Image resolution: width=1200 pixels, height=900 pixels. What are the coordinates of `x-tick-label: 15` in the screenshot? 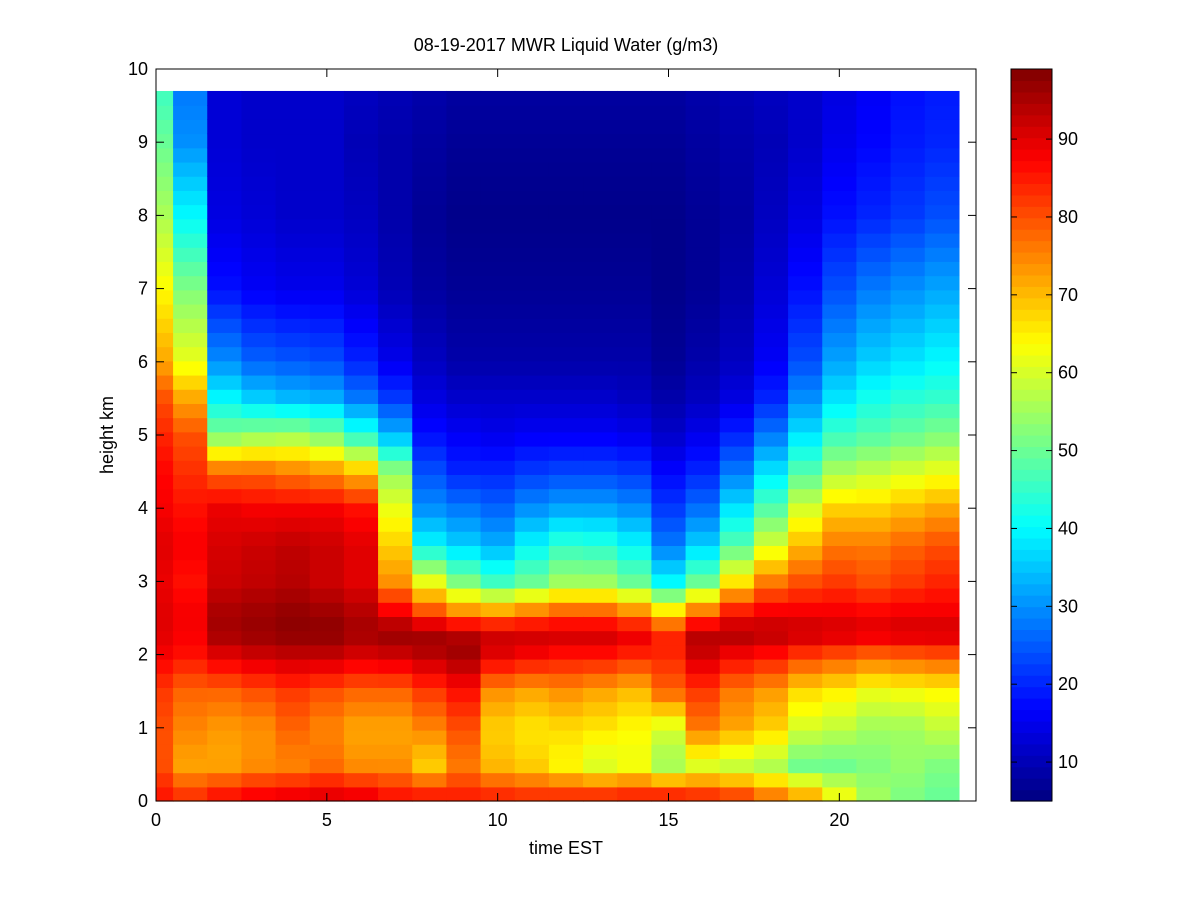 It's located at (668, 820).